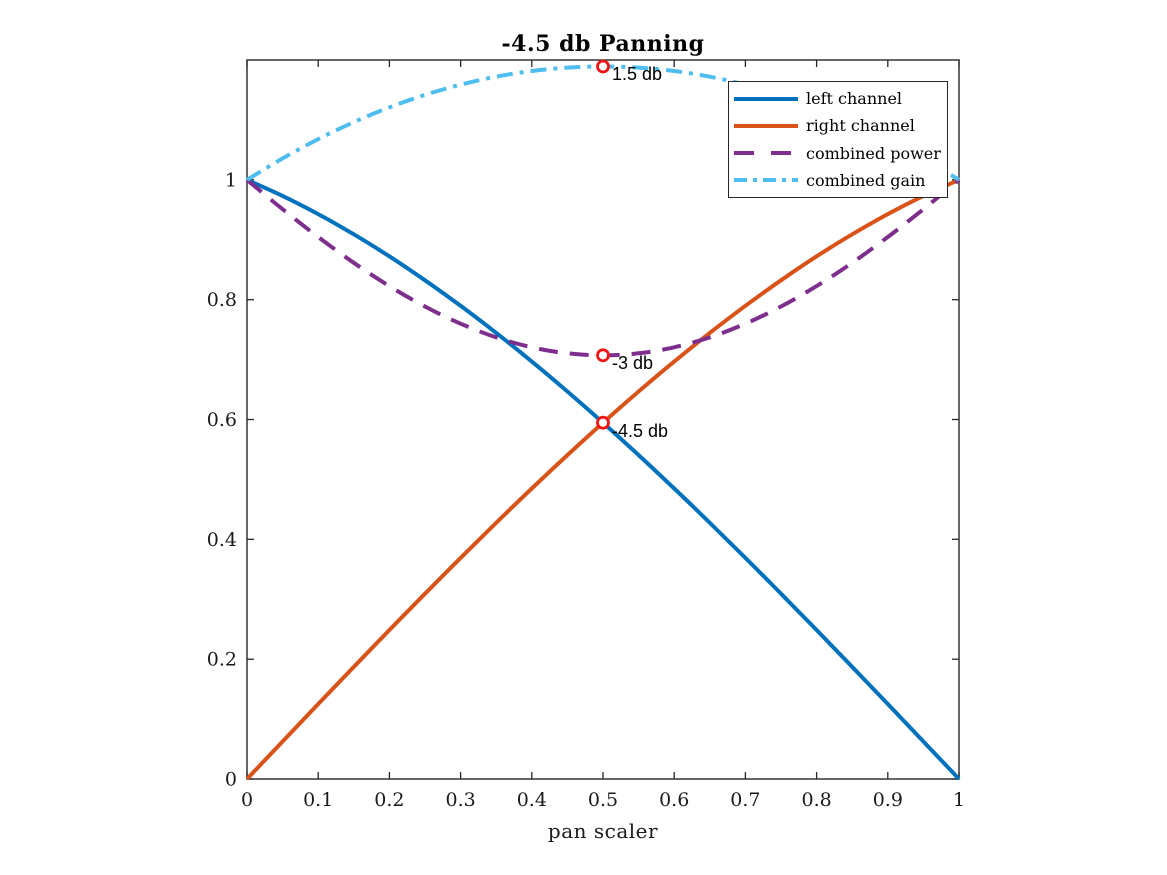 Image resolution: width=1167 pixels, height=875 pixels. I want to click on x-tick-label: 0.5, so click(603, 800).